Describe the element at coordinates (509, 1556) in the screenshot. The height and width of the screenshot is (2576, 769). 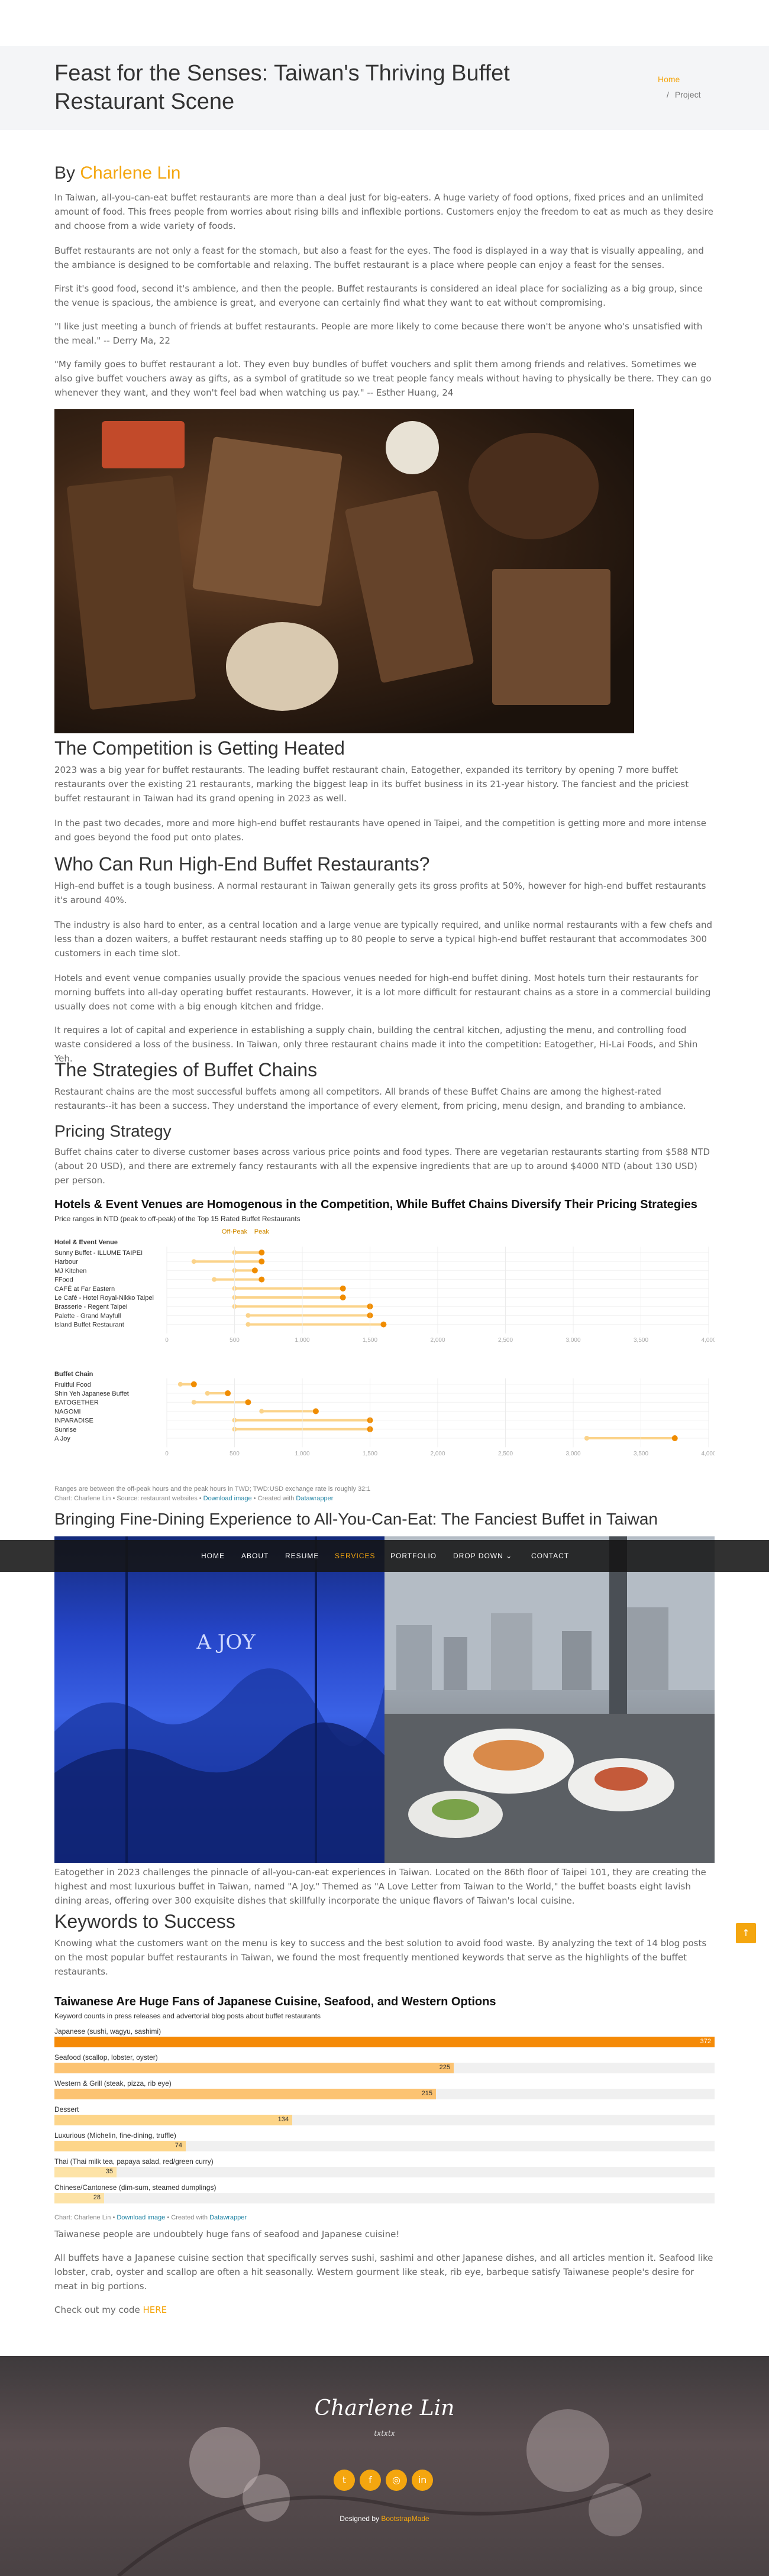
I see `chevron-down-icon: ⌄` at that location.